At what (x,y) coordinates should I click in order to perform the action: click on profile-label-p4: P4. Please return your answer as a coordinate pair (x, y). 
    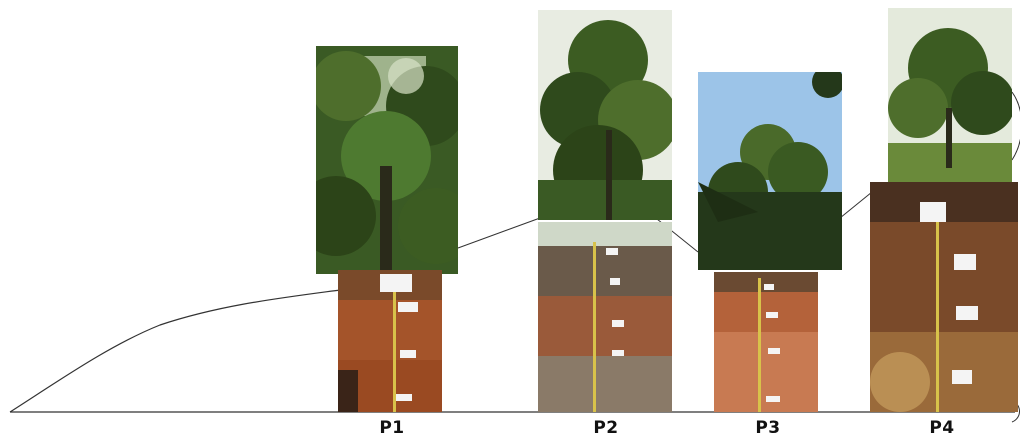
    Looking at the image, I should click on (942, 428).